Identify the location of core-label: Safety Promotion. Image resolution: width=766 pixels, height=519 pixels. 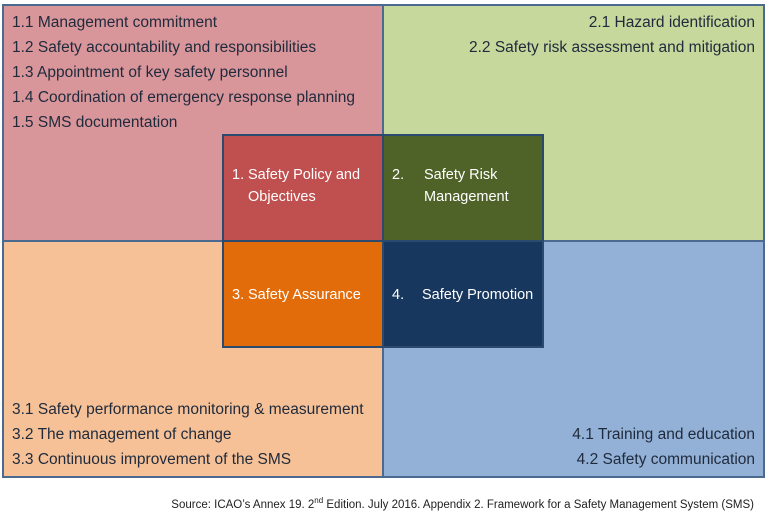
(477, 295).